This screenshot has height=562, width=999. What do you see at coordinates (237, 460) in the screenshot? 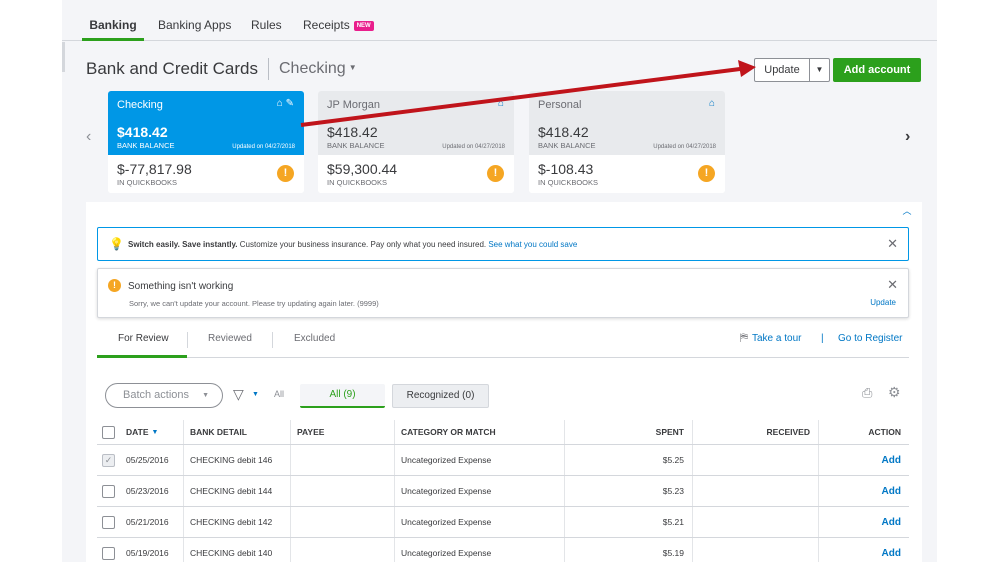
I see `bank-detail-cell: CHECKING debit 146` at bounding box center [237, 460].